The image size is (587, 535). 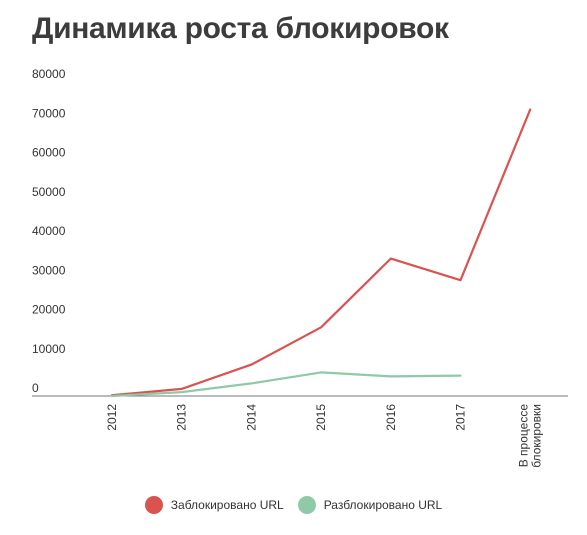 I want to click on legend-label-unblocked: Разблокировано URL, so click(x=383, y=505).